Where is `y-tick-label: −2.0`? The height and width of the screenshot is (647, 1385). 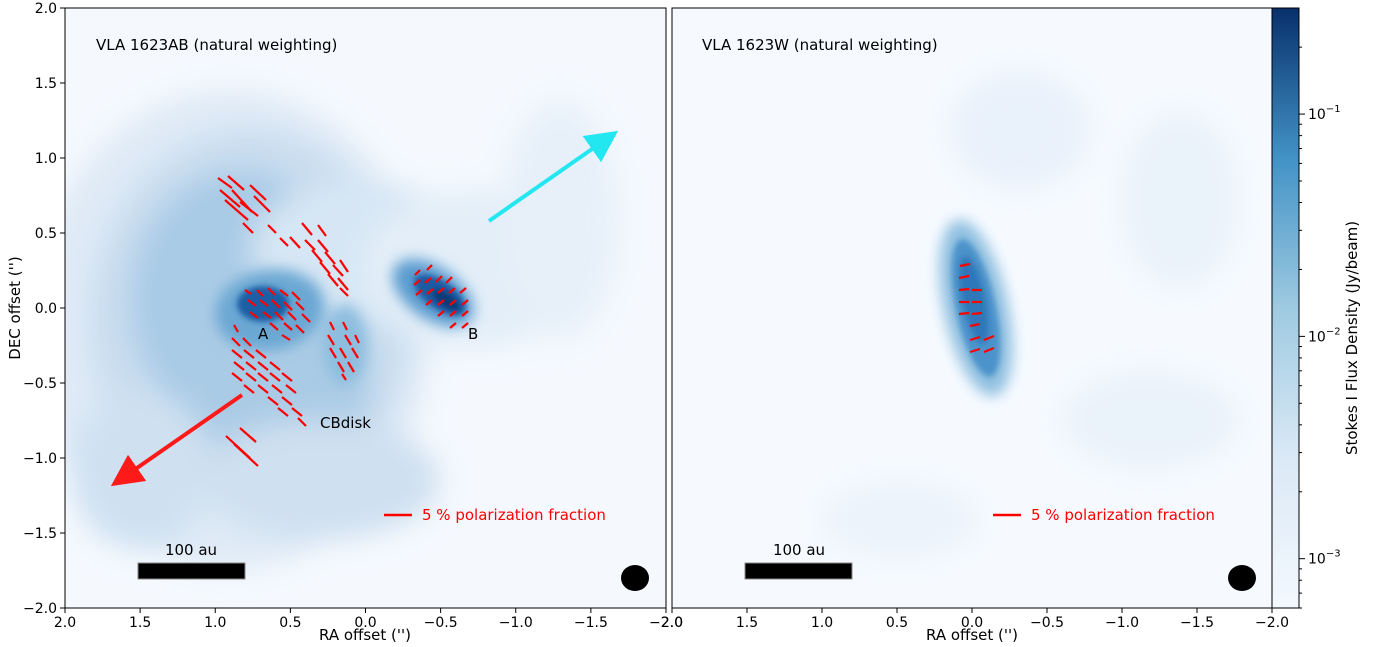 y-tick-label: −2.0 is located at coordinates (40, 609).